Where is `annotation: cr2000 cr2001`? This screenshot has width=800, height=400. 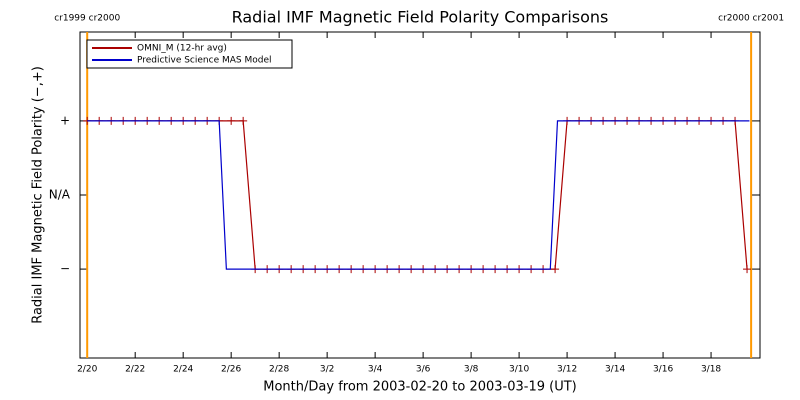
annotation: cr2000 cr2001 is located at coordinates (751, 19).